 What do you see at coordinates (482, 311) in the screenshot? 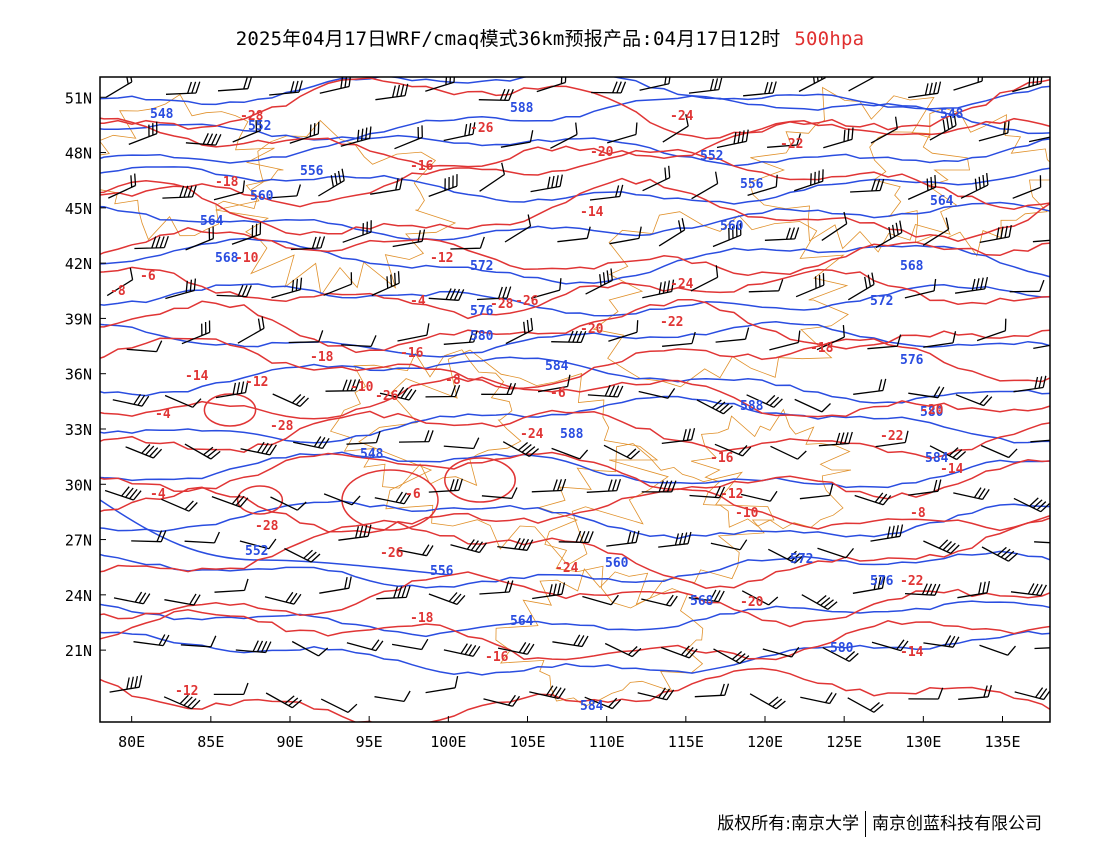
I see `height-contour-label: 576` at bounding box center [482, 311].